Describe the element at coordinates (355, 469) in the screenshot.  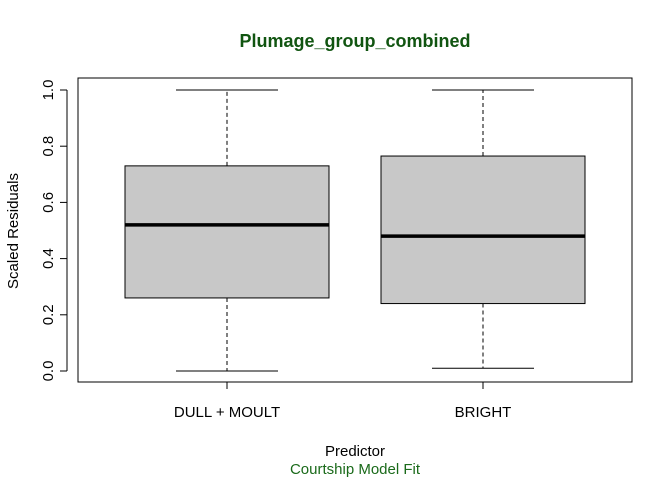
I see `chart-subtitle: Courtship Model Fit` at that location.